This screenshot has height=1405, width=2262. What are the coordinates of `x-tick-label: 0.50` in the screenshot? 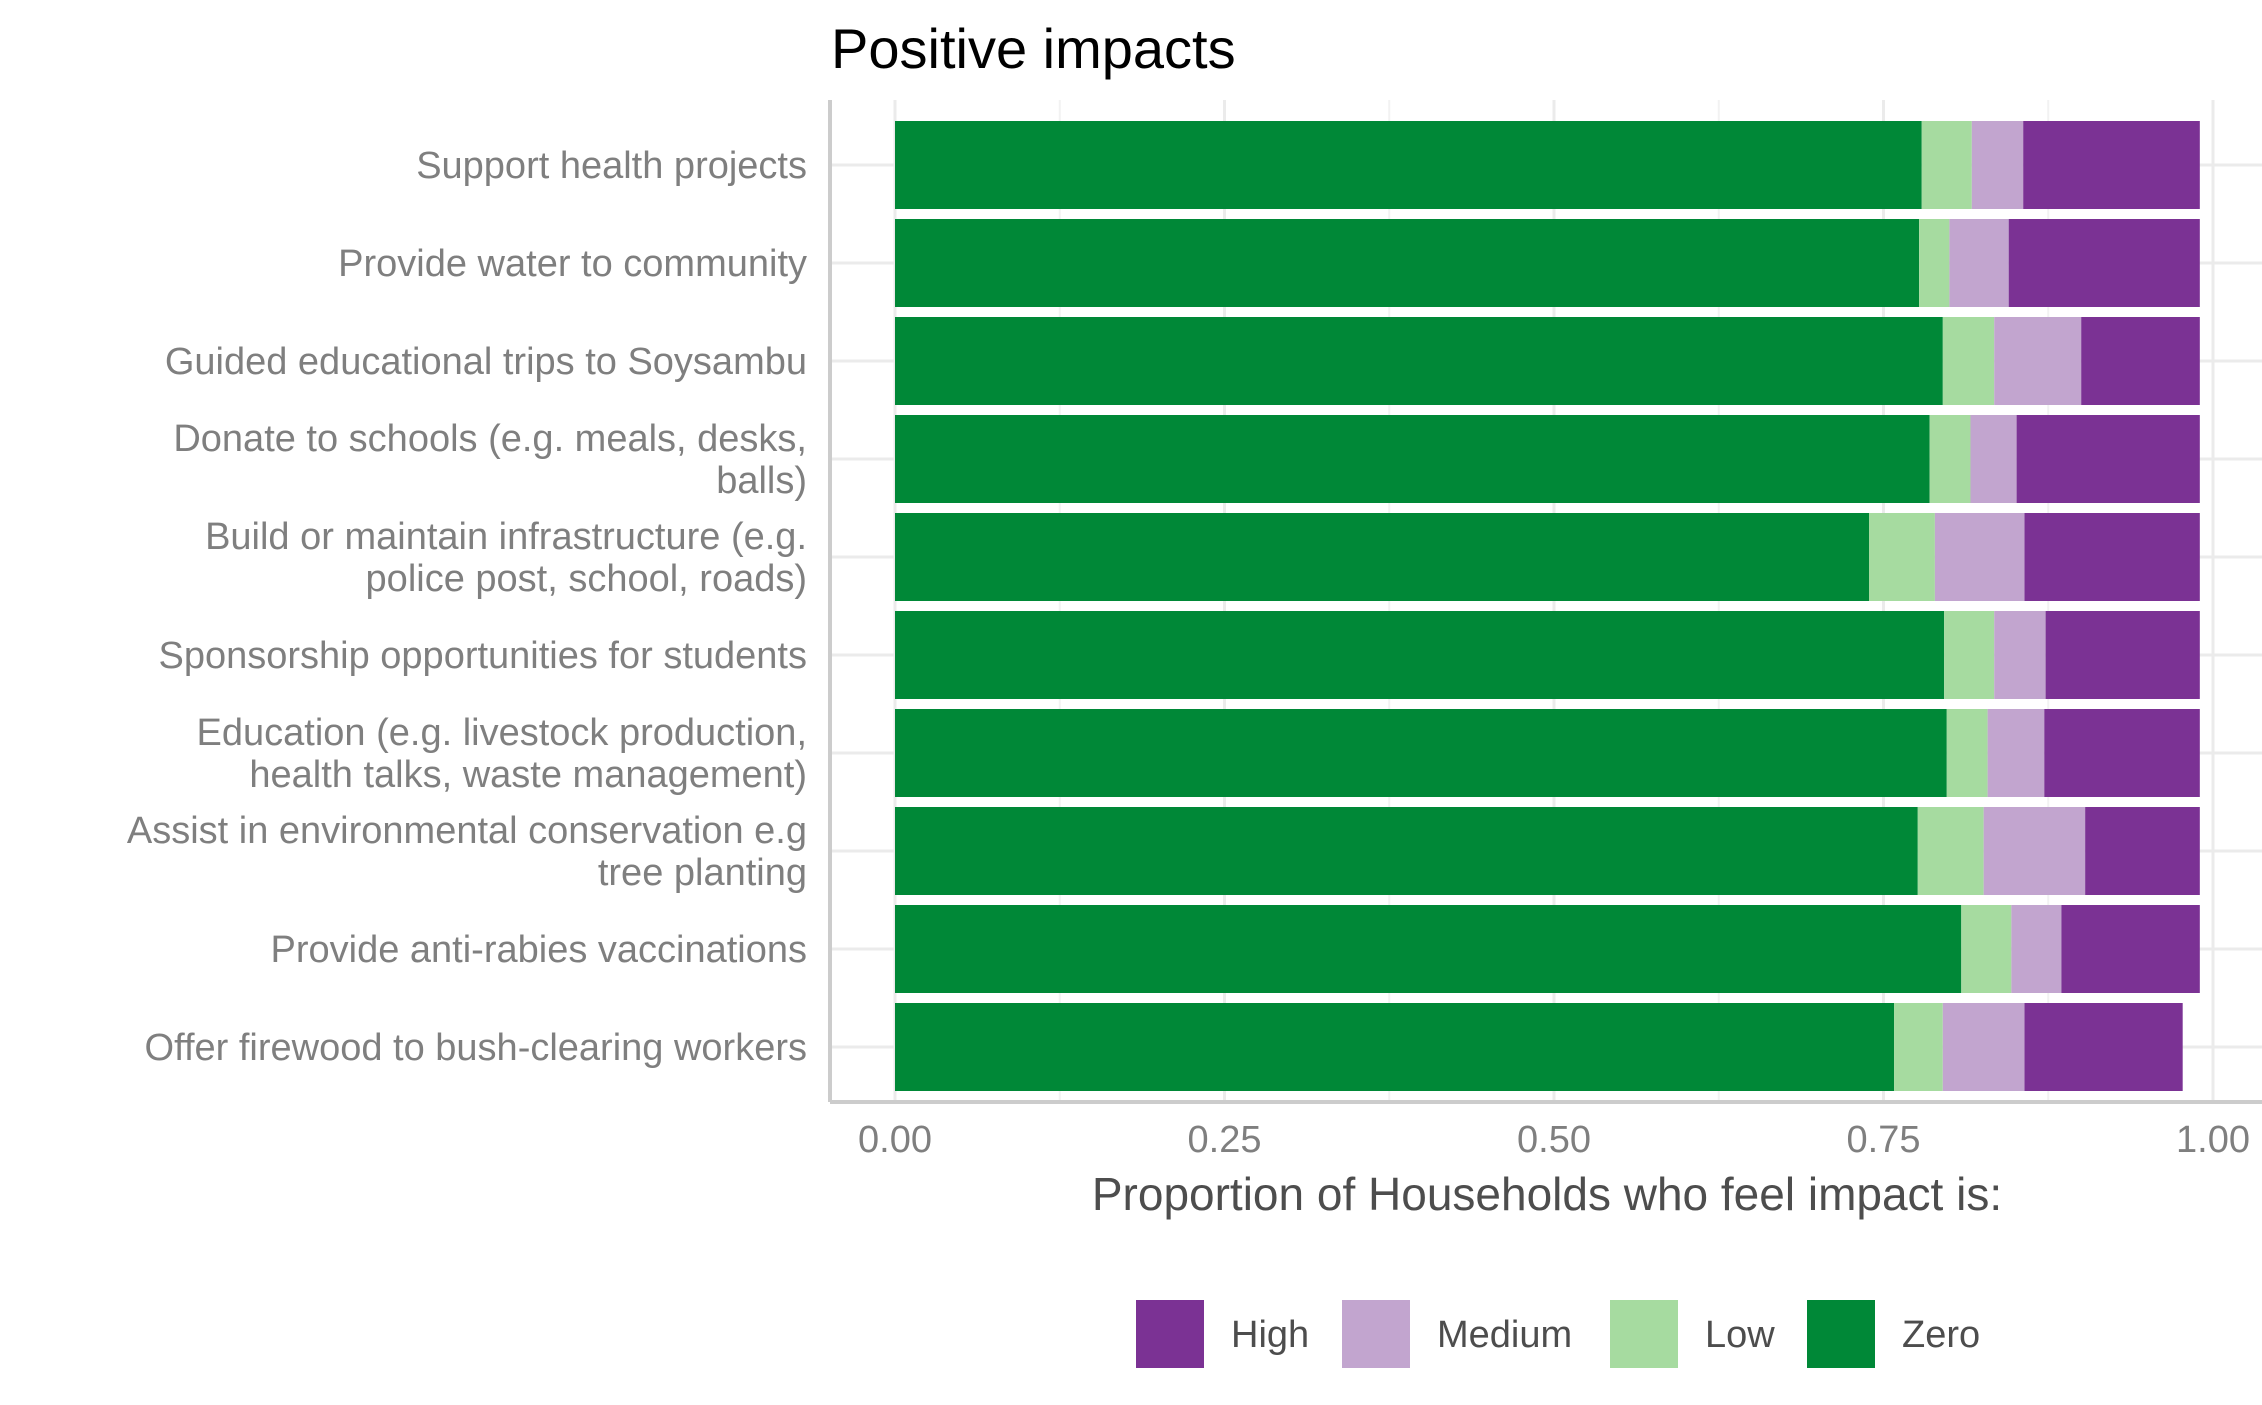 It's located at (1554, 1140).